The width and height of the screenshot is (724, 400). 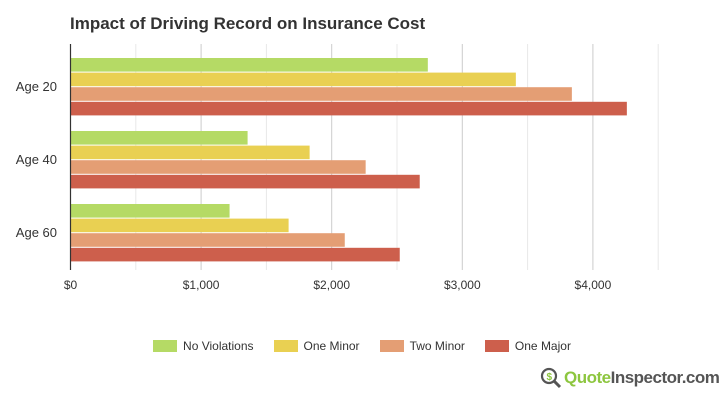 I want to click on magnifier-dollar-icon: $, so click(x=551, y=378).